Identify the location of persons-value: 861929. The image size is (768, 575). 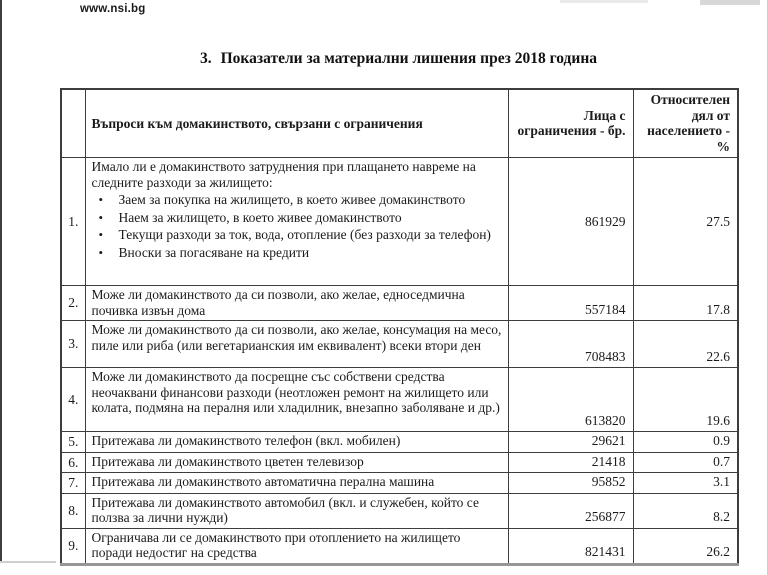
(570, 221).